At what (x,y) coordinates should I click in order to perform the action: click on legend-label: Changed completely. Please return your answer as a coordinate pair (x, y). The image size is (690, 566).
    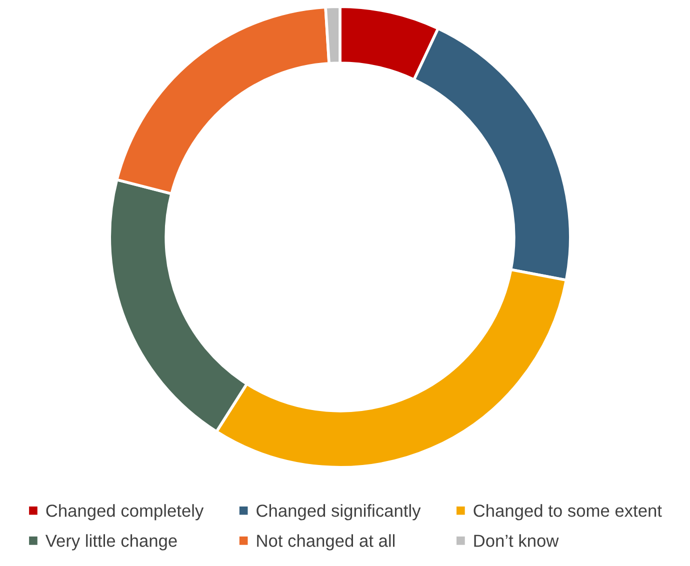
    Looking at the image, I should click on (125, 512).